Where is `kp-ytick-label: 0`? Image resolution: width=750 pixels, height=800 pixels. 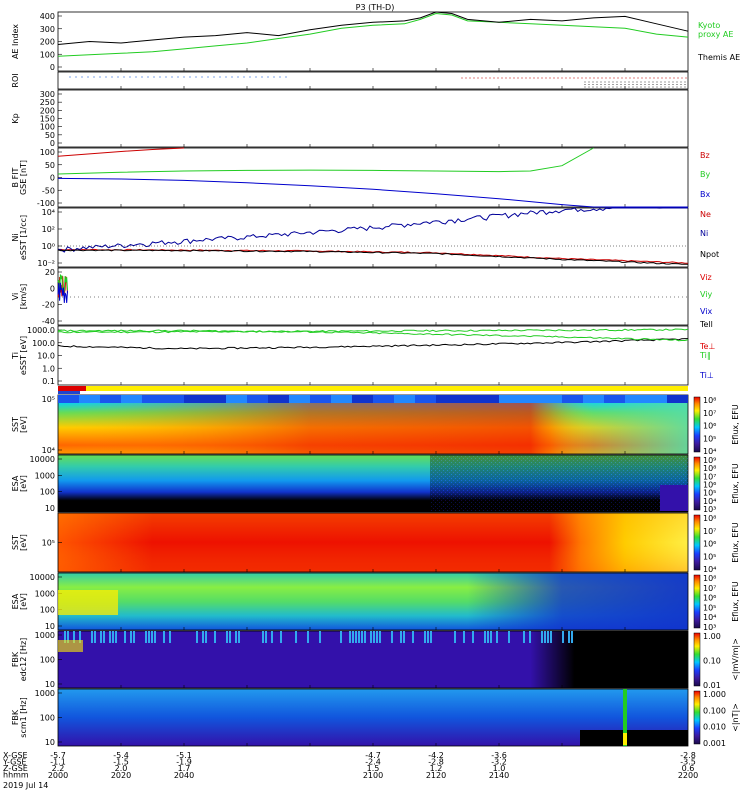 kp-ytick-label: 0 is located at coordinates (52, 143).